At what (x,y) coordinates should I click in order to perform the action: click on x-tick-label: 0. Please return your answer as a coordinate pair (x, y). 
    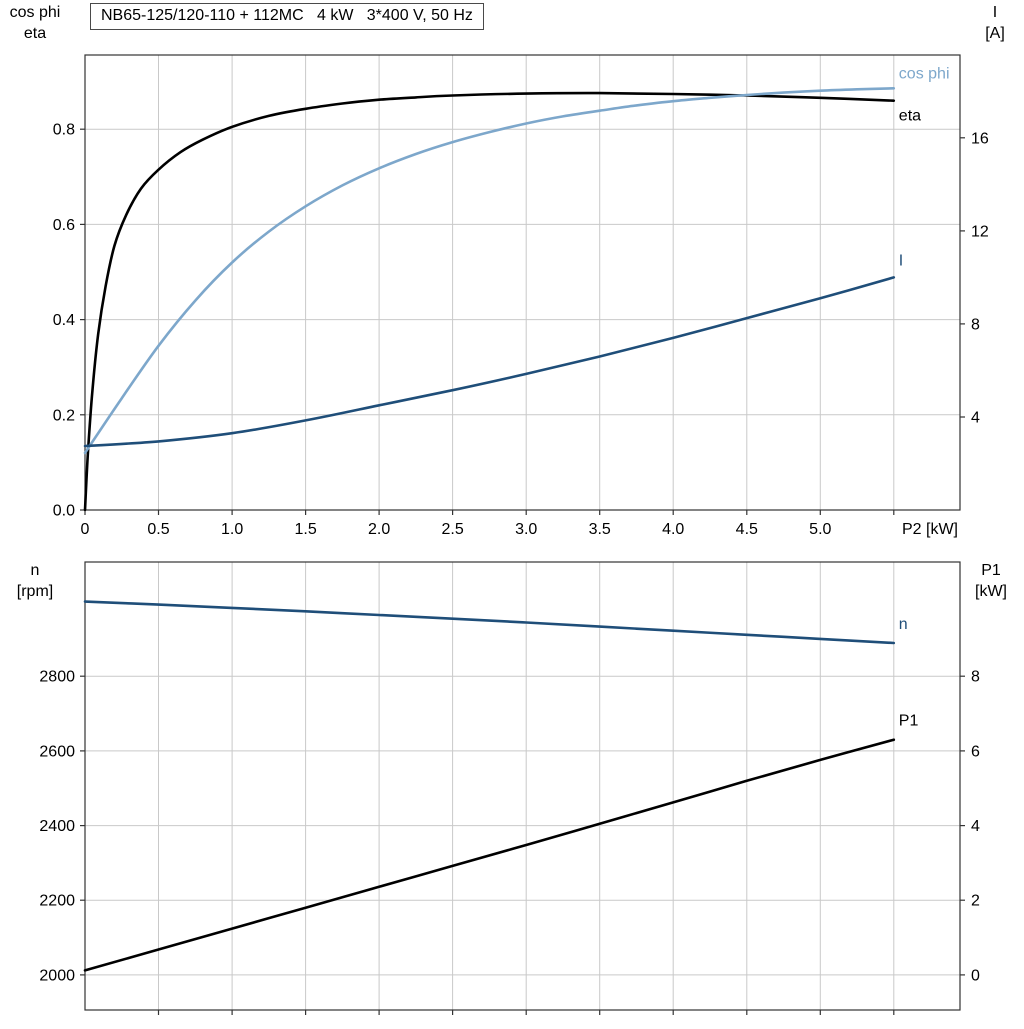
    Looking at the image, I should click on (85, 529).